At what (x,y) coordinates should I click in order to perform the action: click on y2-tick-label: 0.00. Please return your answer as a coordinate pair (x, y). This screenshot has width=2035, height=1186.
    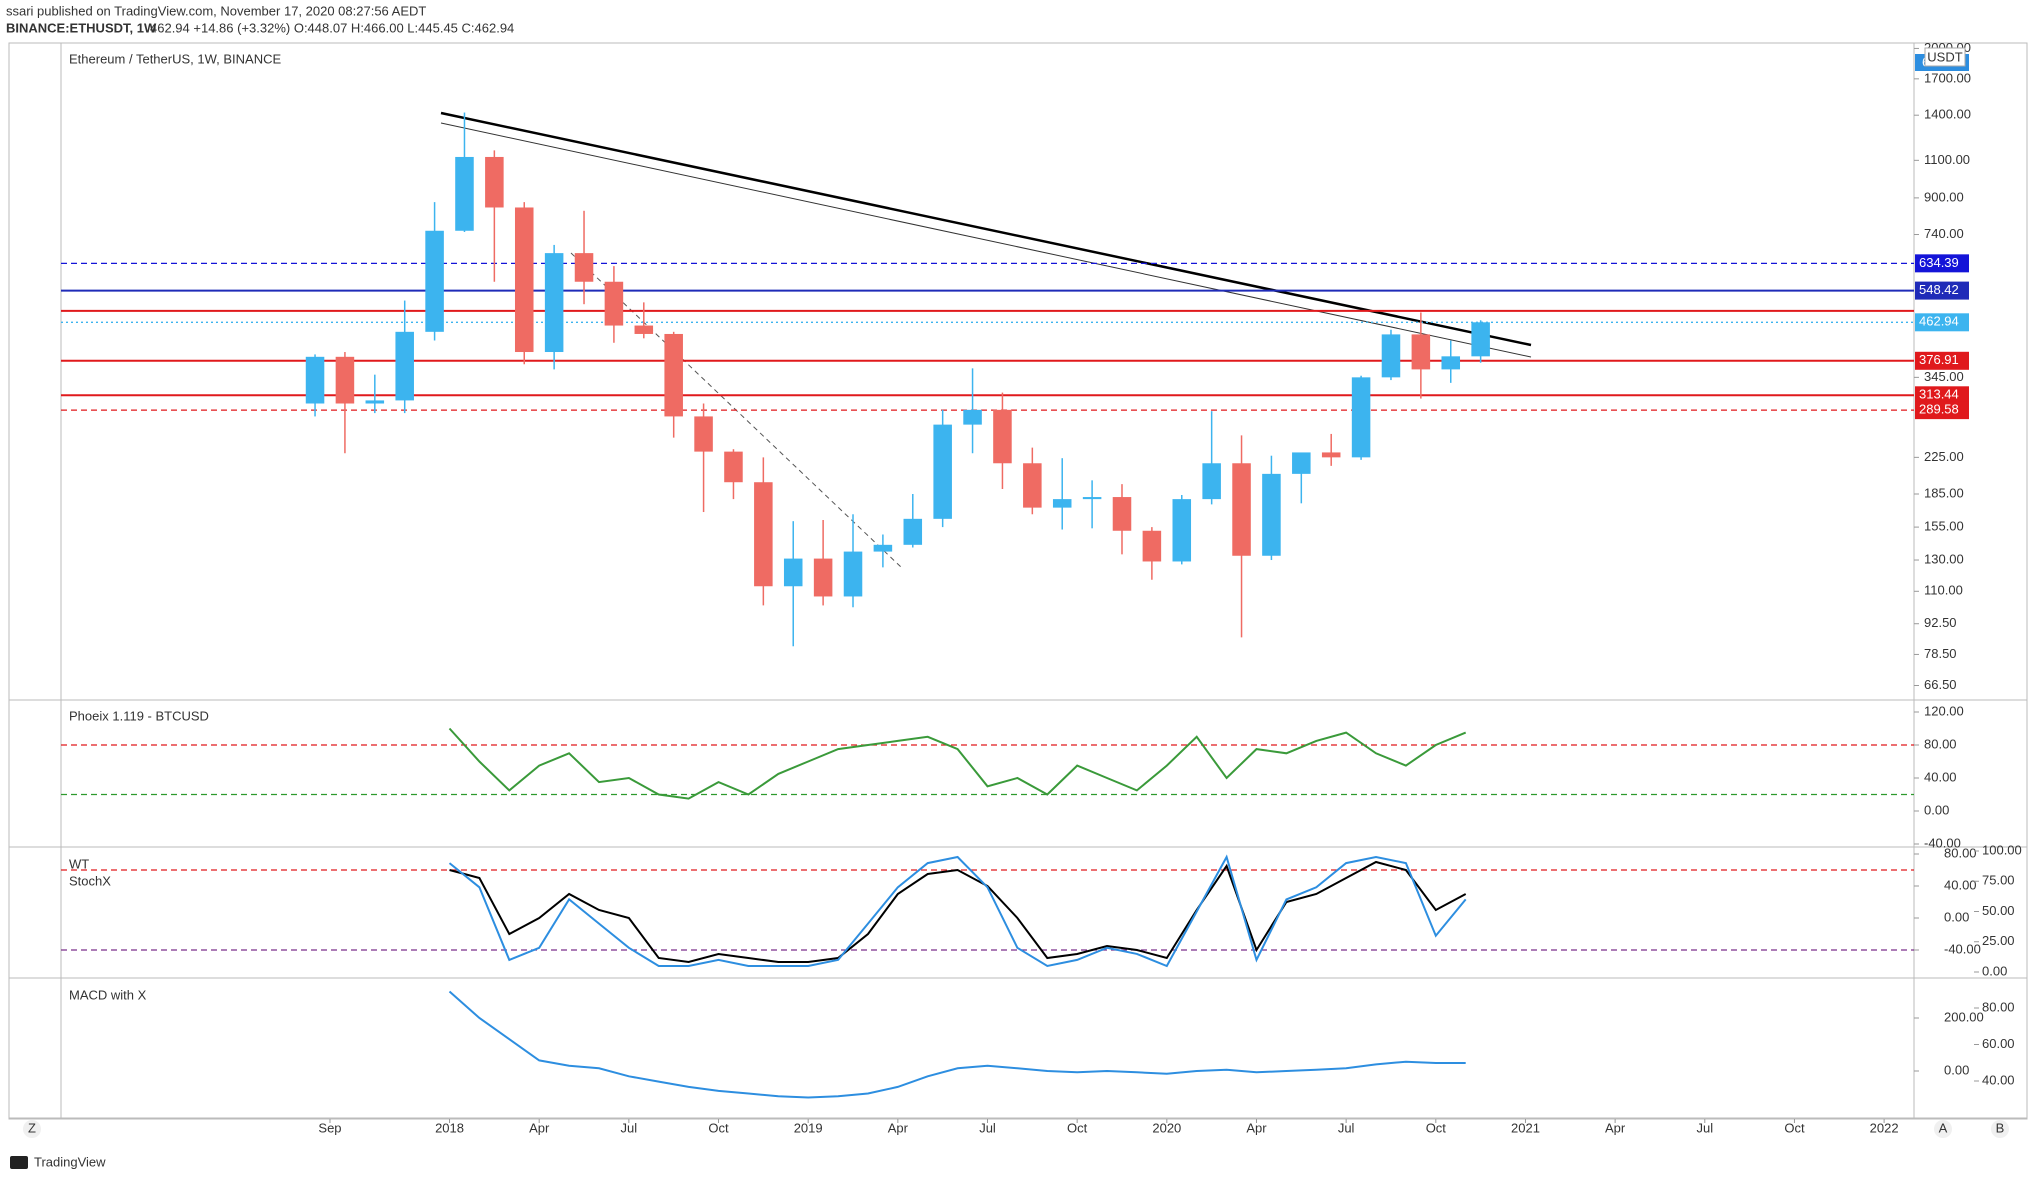
    Looking at the image, I should click on (1994, 970).